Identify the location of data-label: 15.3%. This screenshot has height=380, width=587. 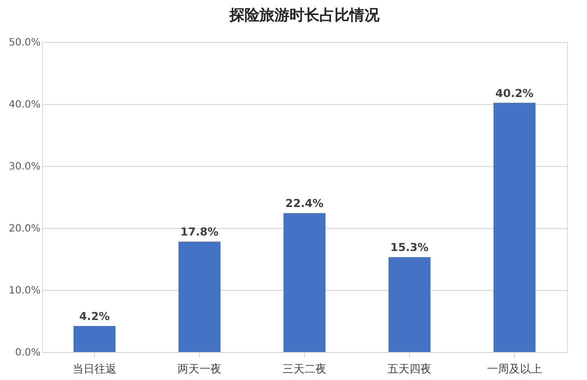
(409, 247).